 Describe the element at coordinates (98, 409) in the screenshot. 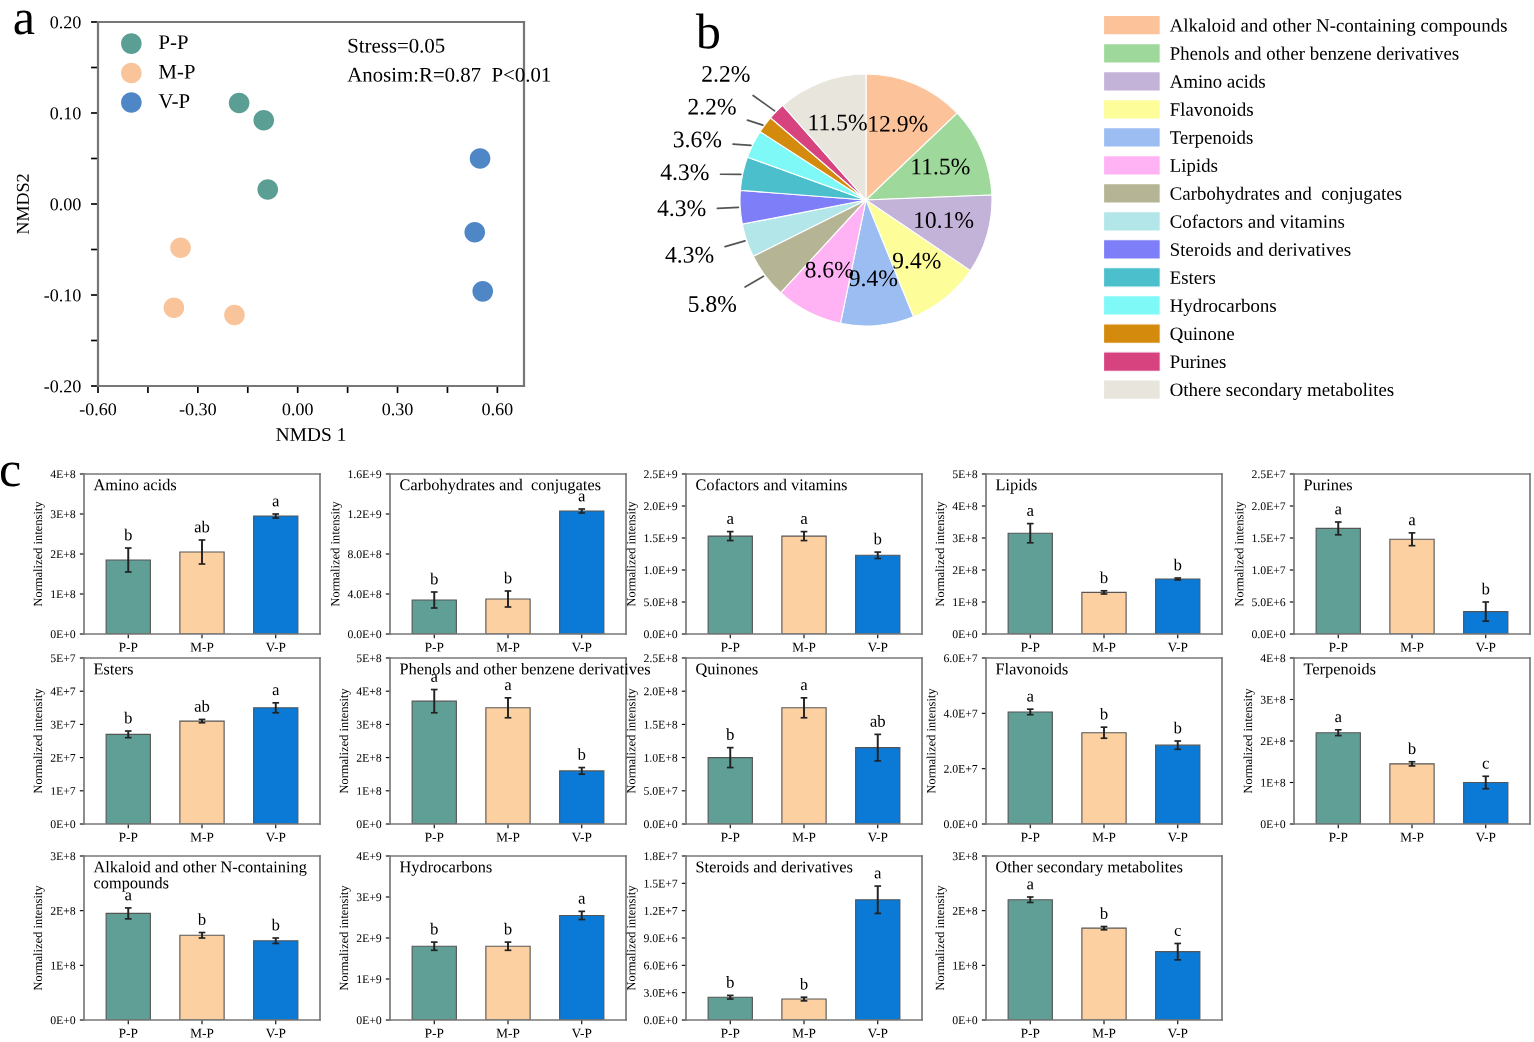

I see `x-tick-label: -0.60` at that location.